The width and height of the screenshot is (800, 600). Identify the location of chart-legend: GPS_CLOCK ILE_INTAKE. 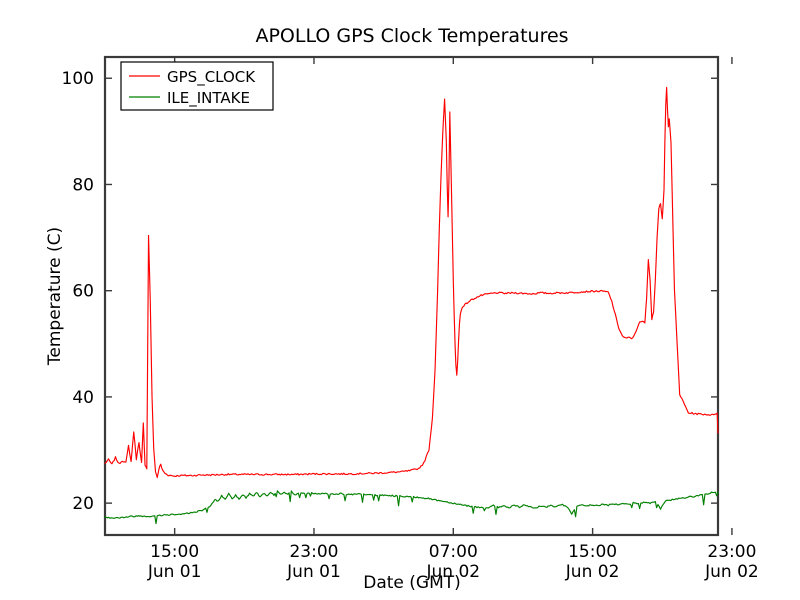
(197, 86).